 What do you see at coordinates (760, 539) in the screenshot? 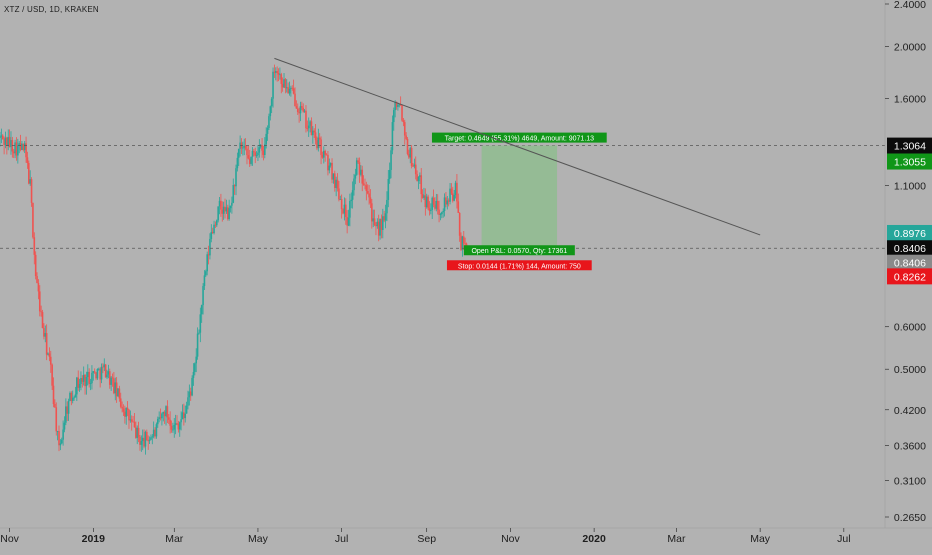
I see `x-tick-label: May` at bounding box center [760, 539].